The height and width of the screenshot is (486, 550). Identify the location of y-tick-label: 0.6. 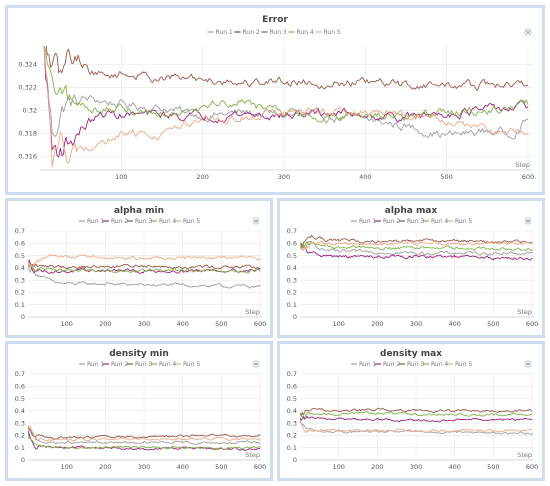
(20, 386).